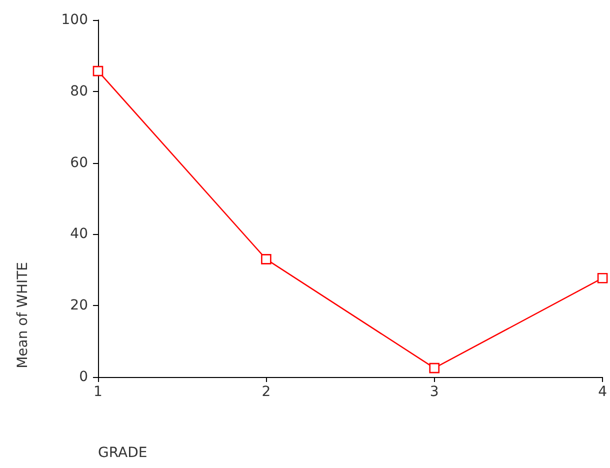  I want to click on y-tick-label: 0, so click(83, 377).